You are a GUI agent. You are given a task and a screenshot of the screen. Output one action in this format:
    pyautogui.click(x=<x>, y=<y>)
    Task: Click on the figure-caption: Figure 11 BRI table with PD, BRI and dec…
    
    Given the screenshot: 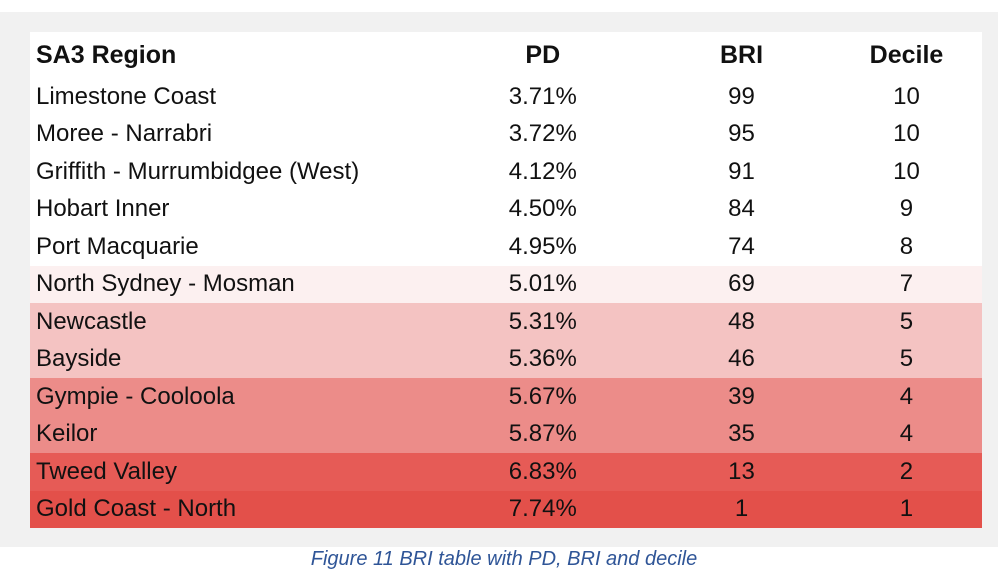 What is the action you would take?
    pyautogui.click(x=504, y=559)
    